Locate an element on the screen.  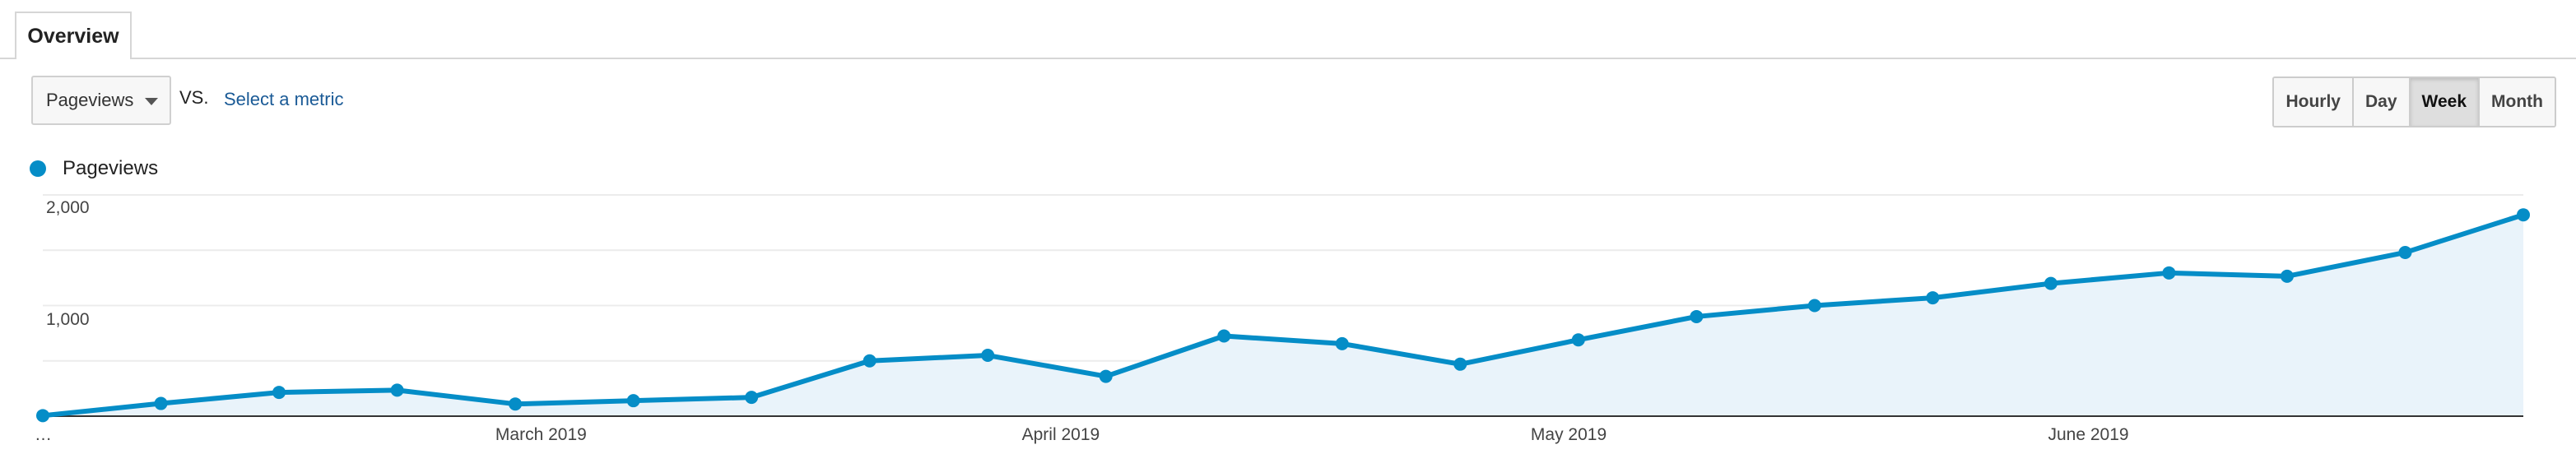
chart-legend: Pageviews is located at coordinates (94, 168).